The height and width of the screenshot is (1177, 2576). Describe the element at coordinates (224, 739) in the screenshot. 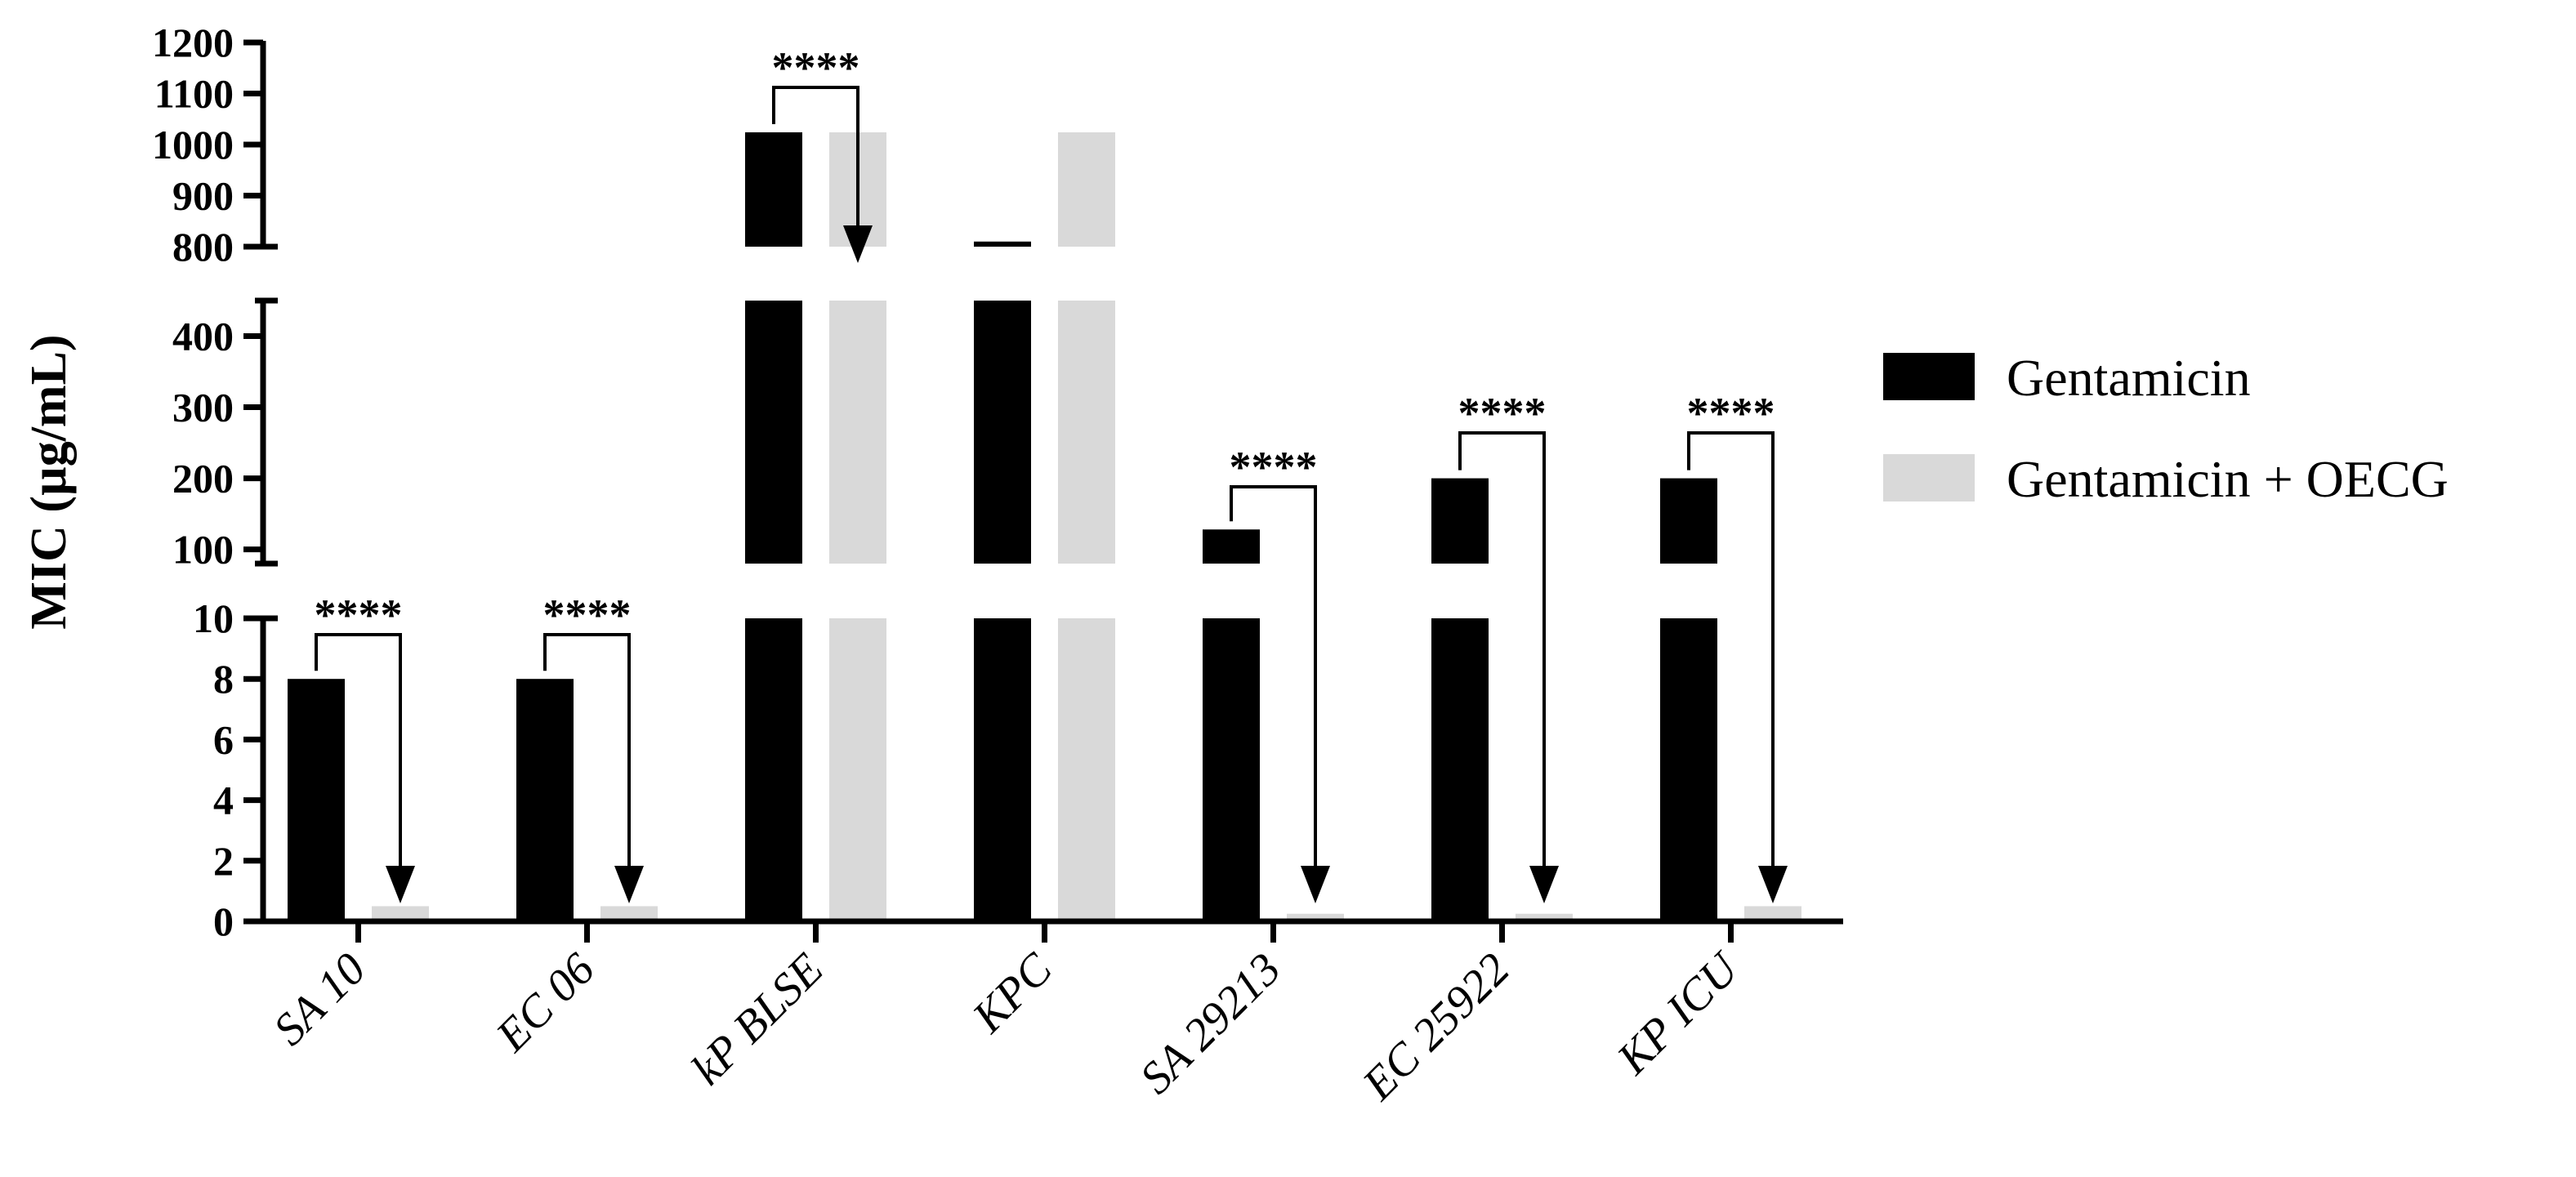

I see `y-tick-label-6: 6` at that location.